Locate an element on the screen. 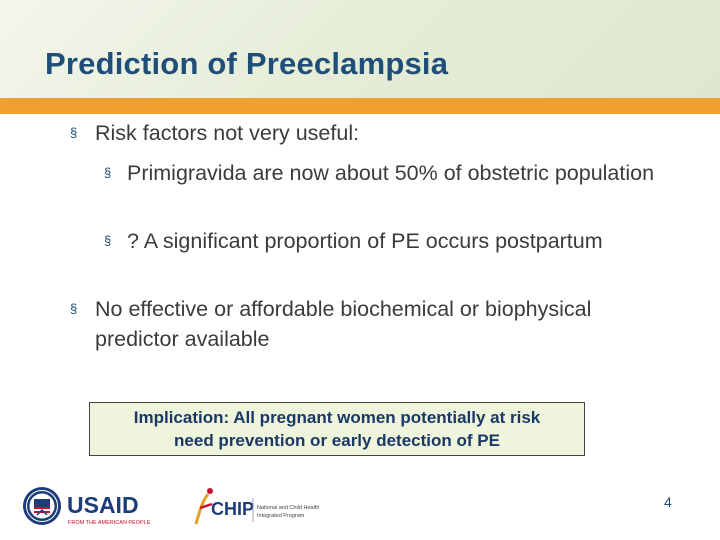 The width and height of the screenshot is (720, 540). chip-name-line-1: National and Child Health is located at coordinates (288, 508).